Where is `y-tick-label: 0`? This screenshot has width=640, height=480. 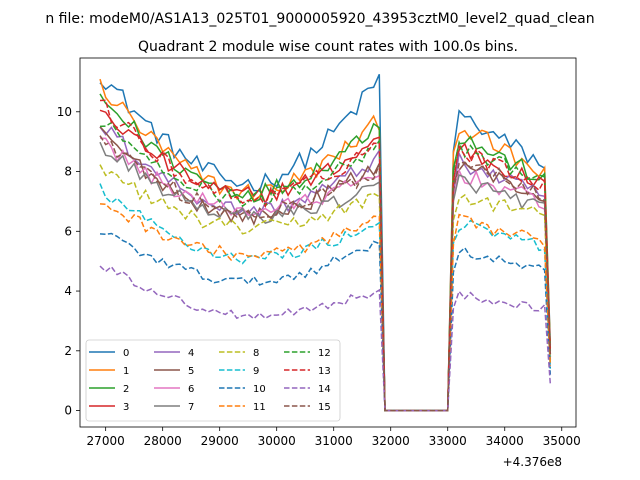 y-tick-label: 0 is located at coordinates (68, 411).